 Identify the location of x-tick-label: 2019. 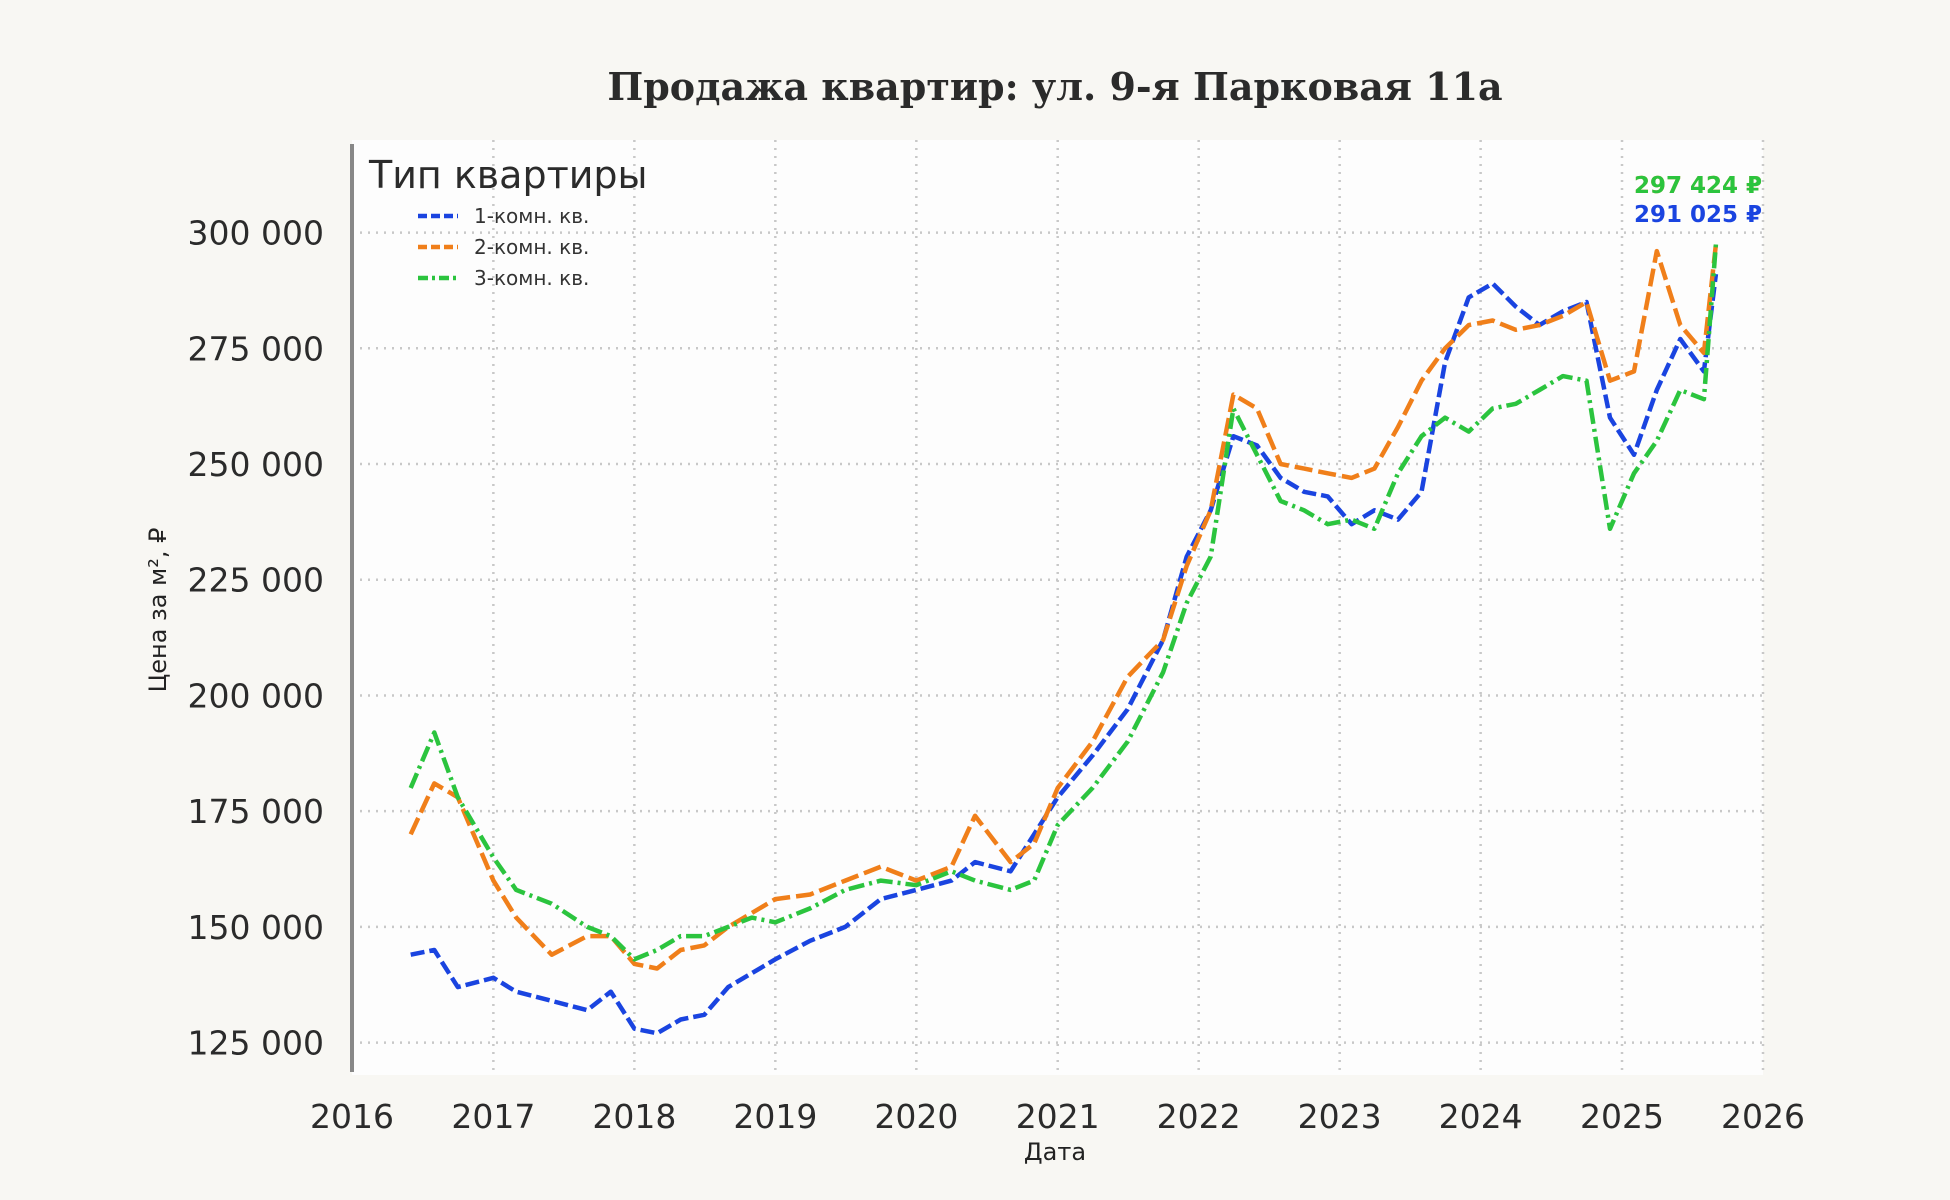
(775, 1116).